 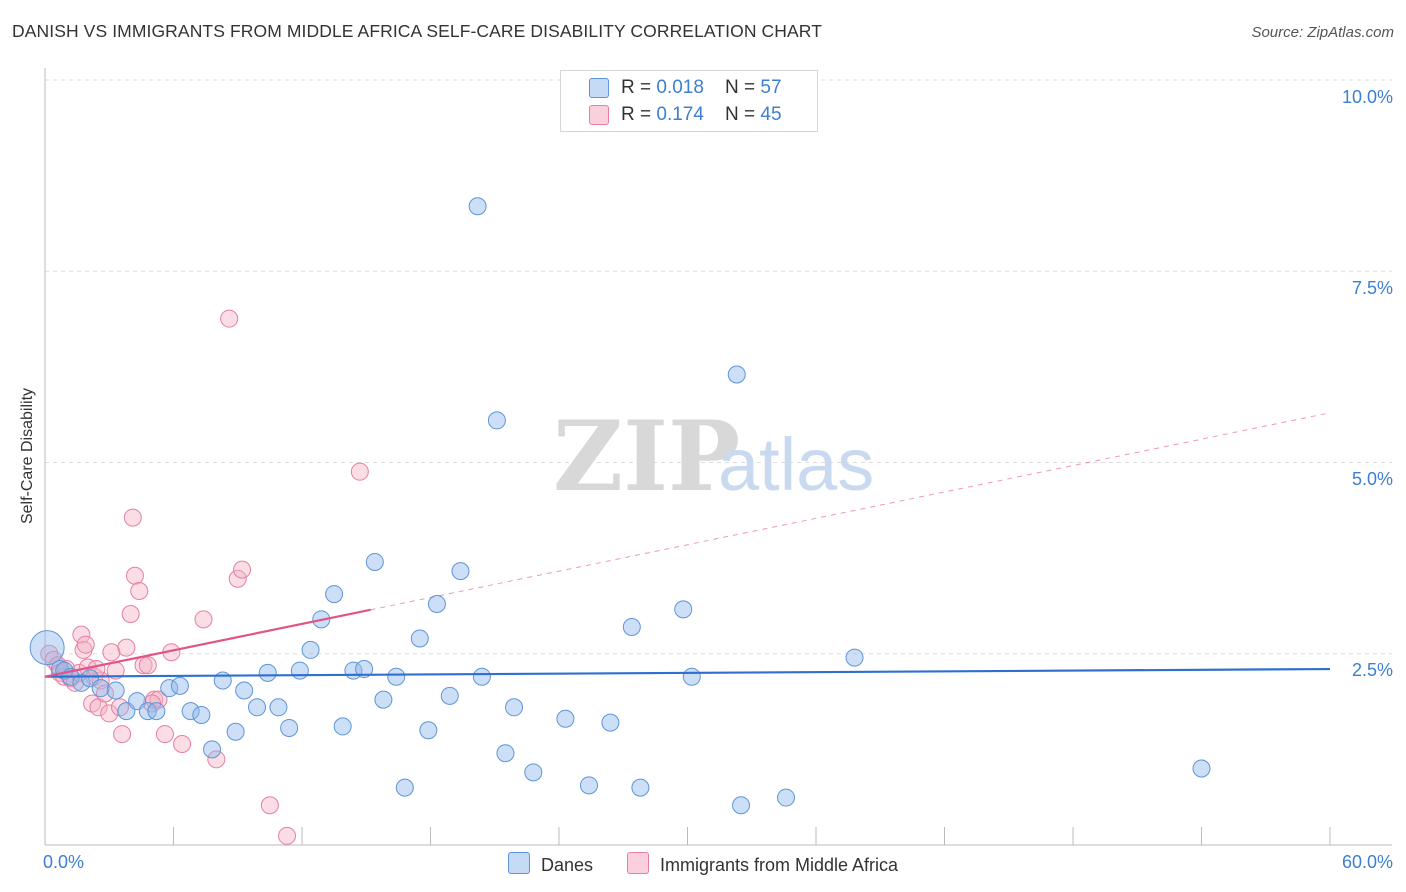 What do you see at coordinates (639, 87) in the screenshot?
I see `danes-r-label: R =` at bounding box center [639, 87].